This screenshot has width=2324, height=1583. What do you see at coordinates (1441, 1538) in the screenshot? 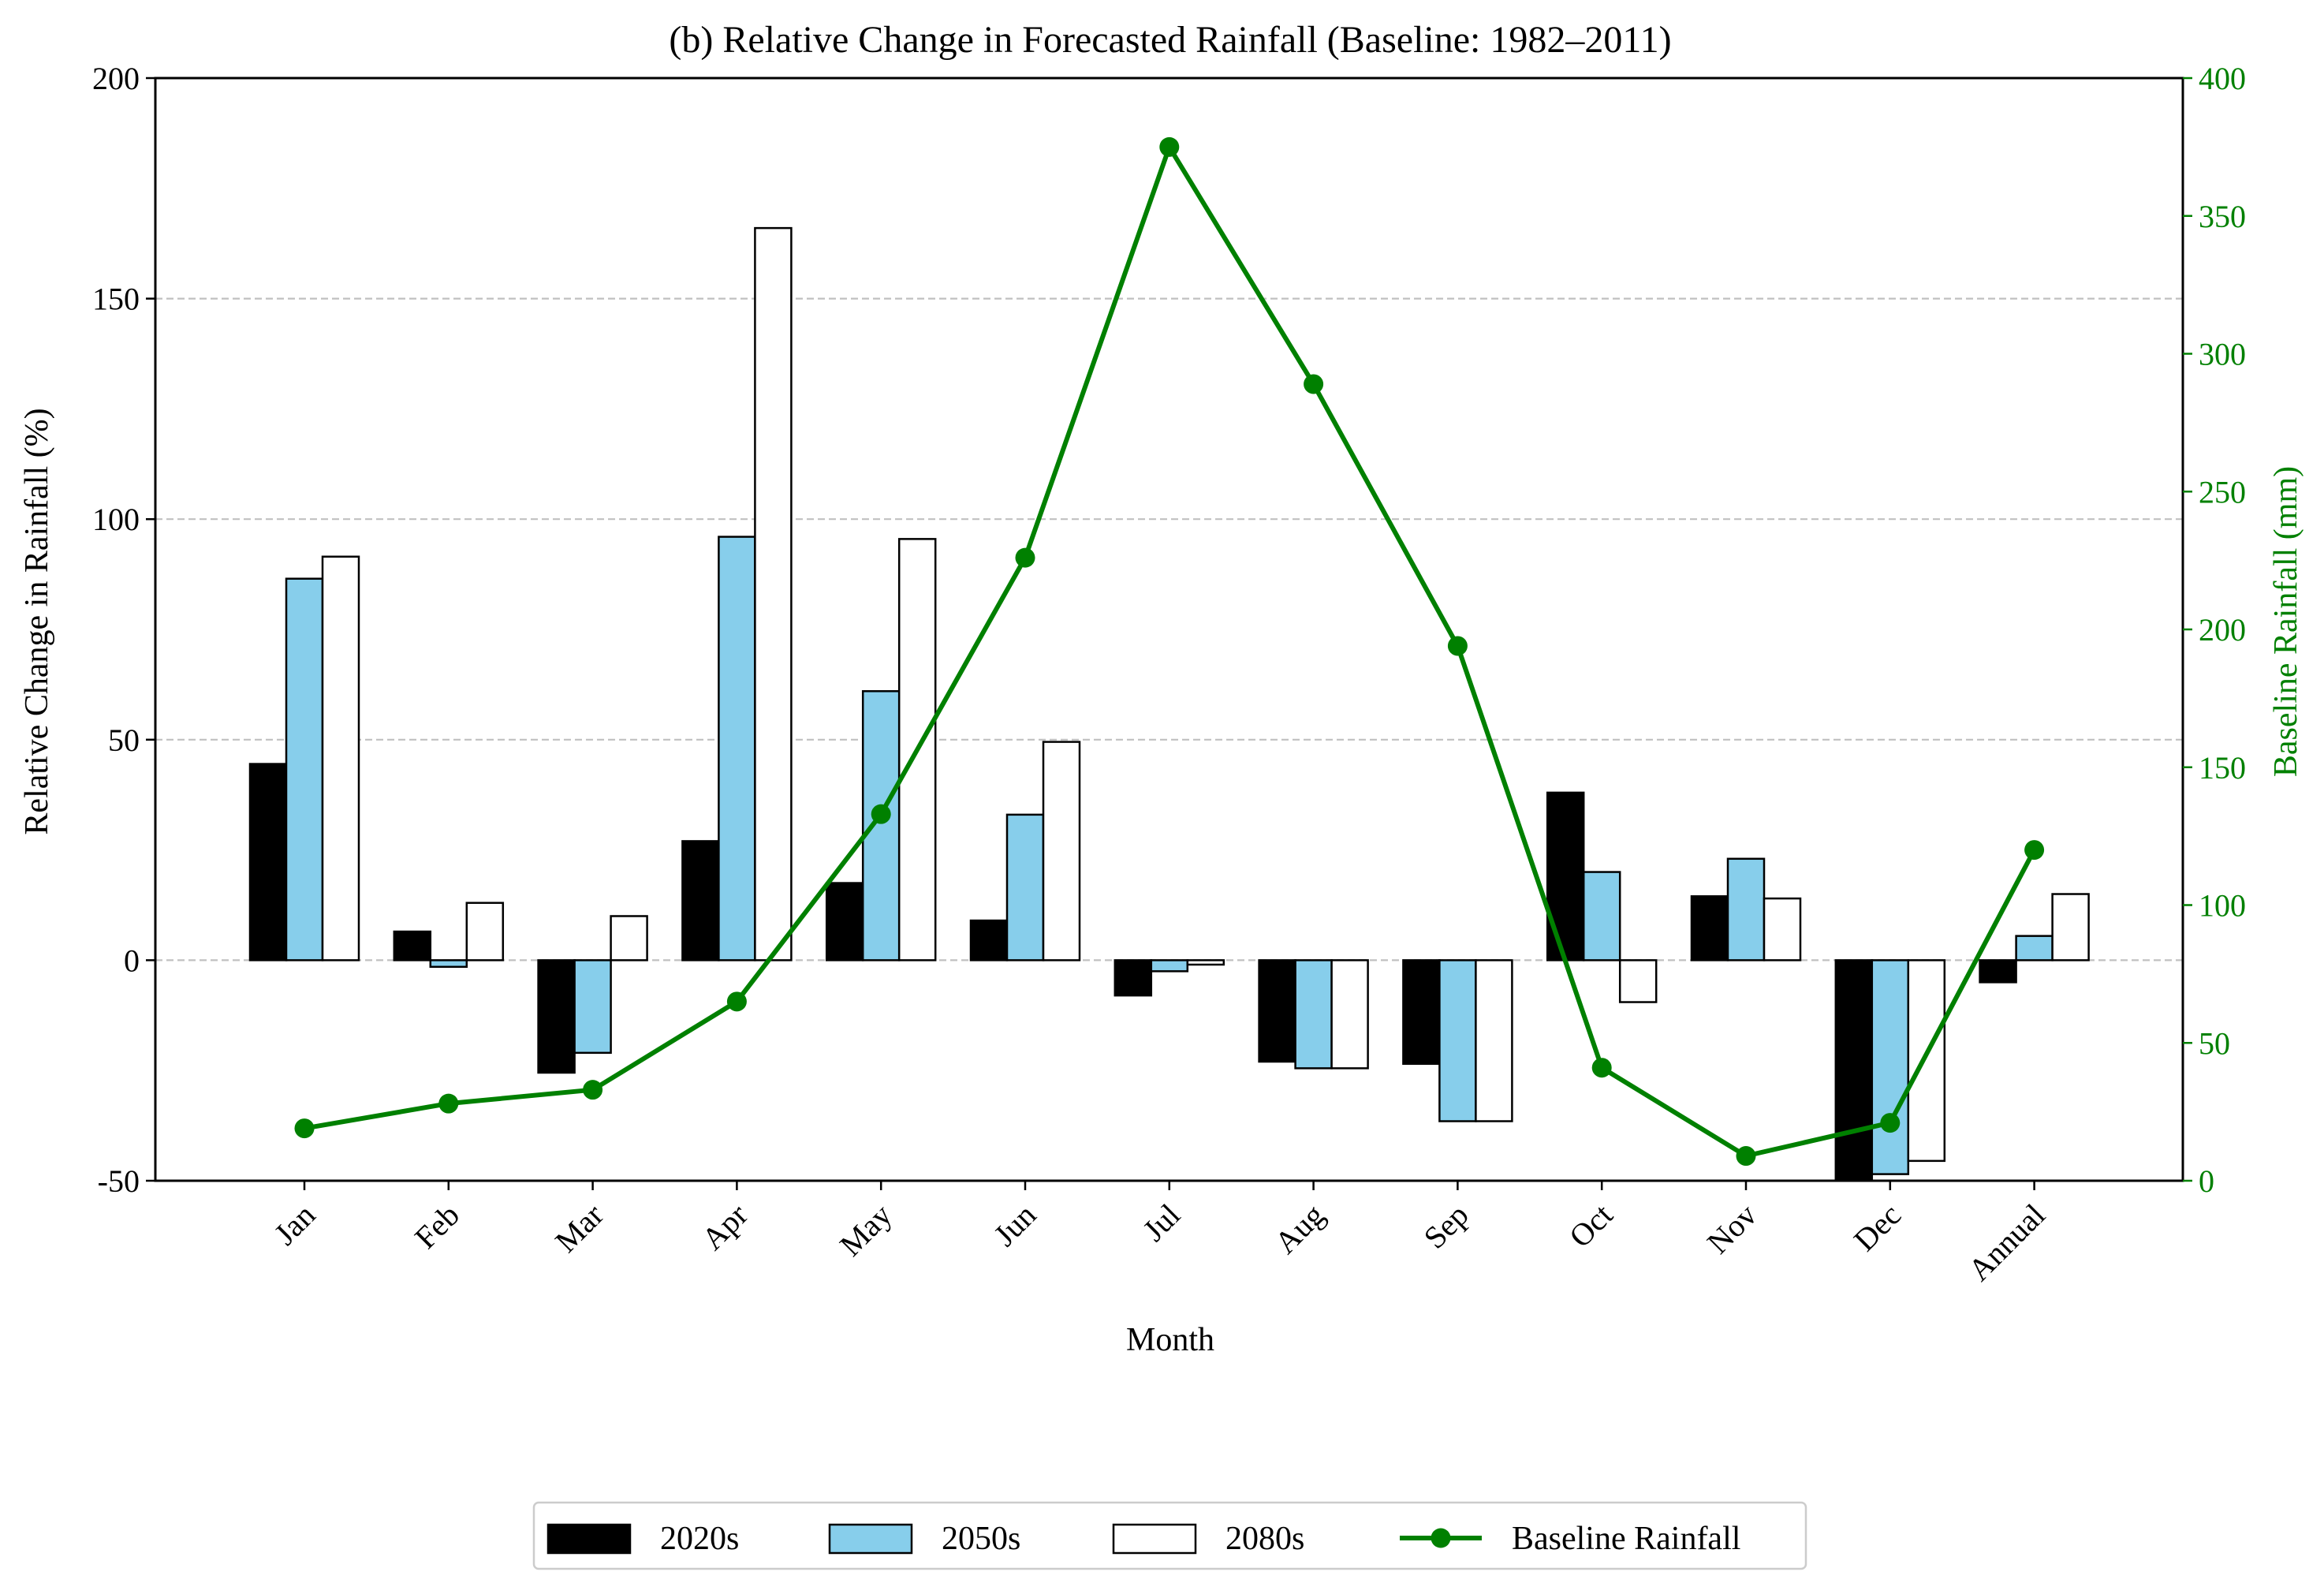
I see `legend-marker-baseline` at bounding box center [1441, 1538].